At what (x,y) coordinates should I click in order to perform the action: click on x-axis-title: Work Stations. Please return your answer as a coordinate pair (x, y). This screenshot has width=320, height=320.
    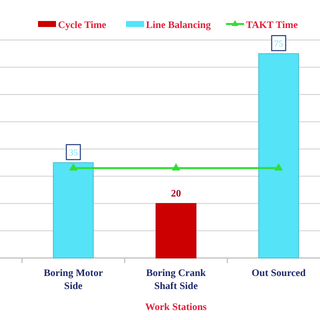
    Looking at the image, I should click on (176, 307).